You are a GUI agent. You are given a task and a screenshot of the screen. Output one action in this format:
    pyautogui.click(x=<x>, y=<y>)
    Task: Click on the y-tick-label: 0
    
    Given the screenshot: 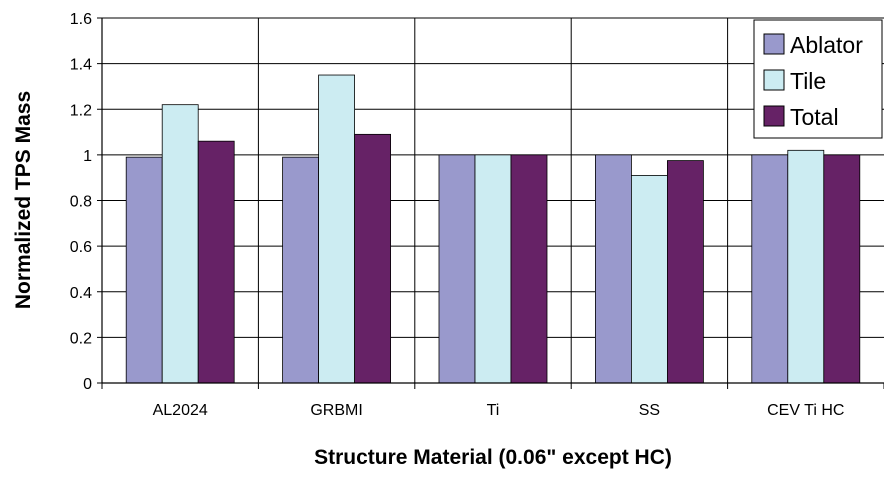 What is the action you would take?
    pyautogui.click(x=87, y=384)
    